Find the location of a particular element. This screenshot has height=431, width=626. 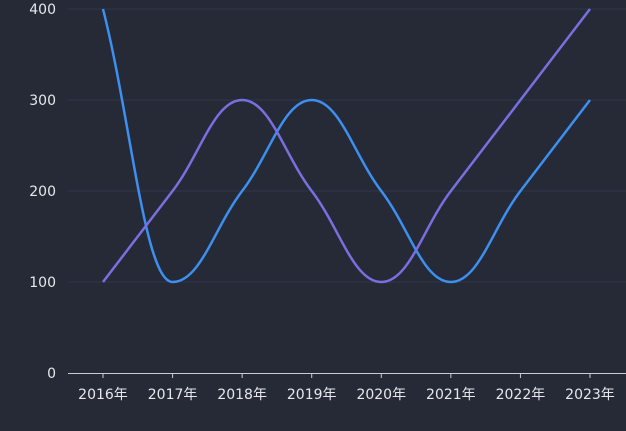

x-tick-label: 2018年 is located at coordinates (242, 395).